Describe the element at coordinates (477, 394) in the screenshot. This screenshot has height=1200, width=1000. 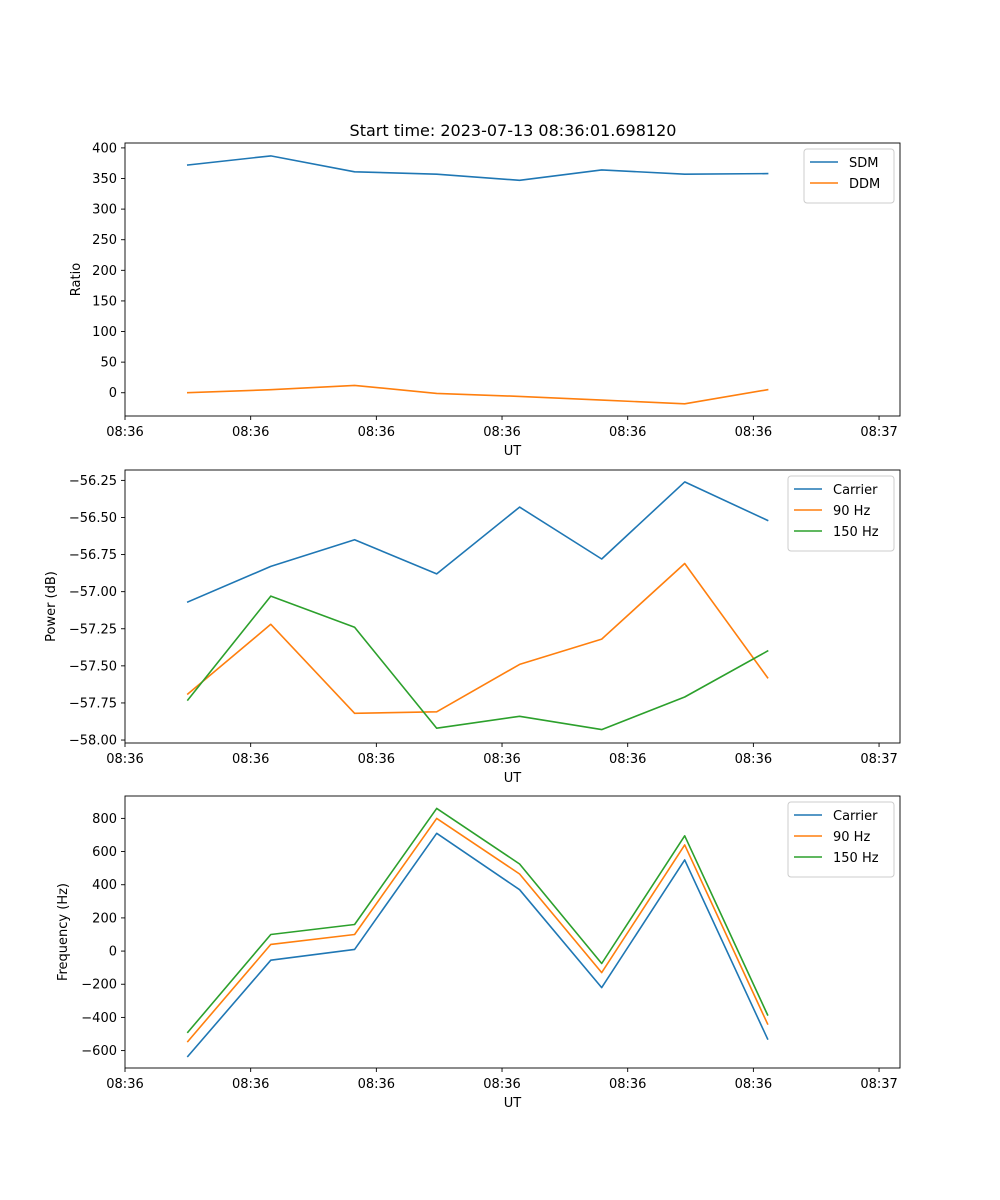
I see `series-line-ddm` at that location.